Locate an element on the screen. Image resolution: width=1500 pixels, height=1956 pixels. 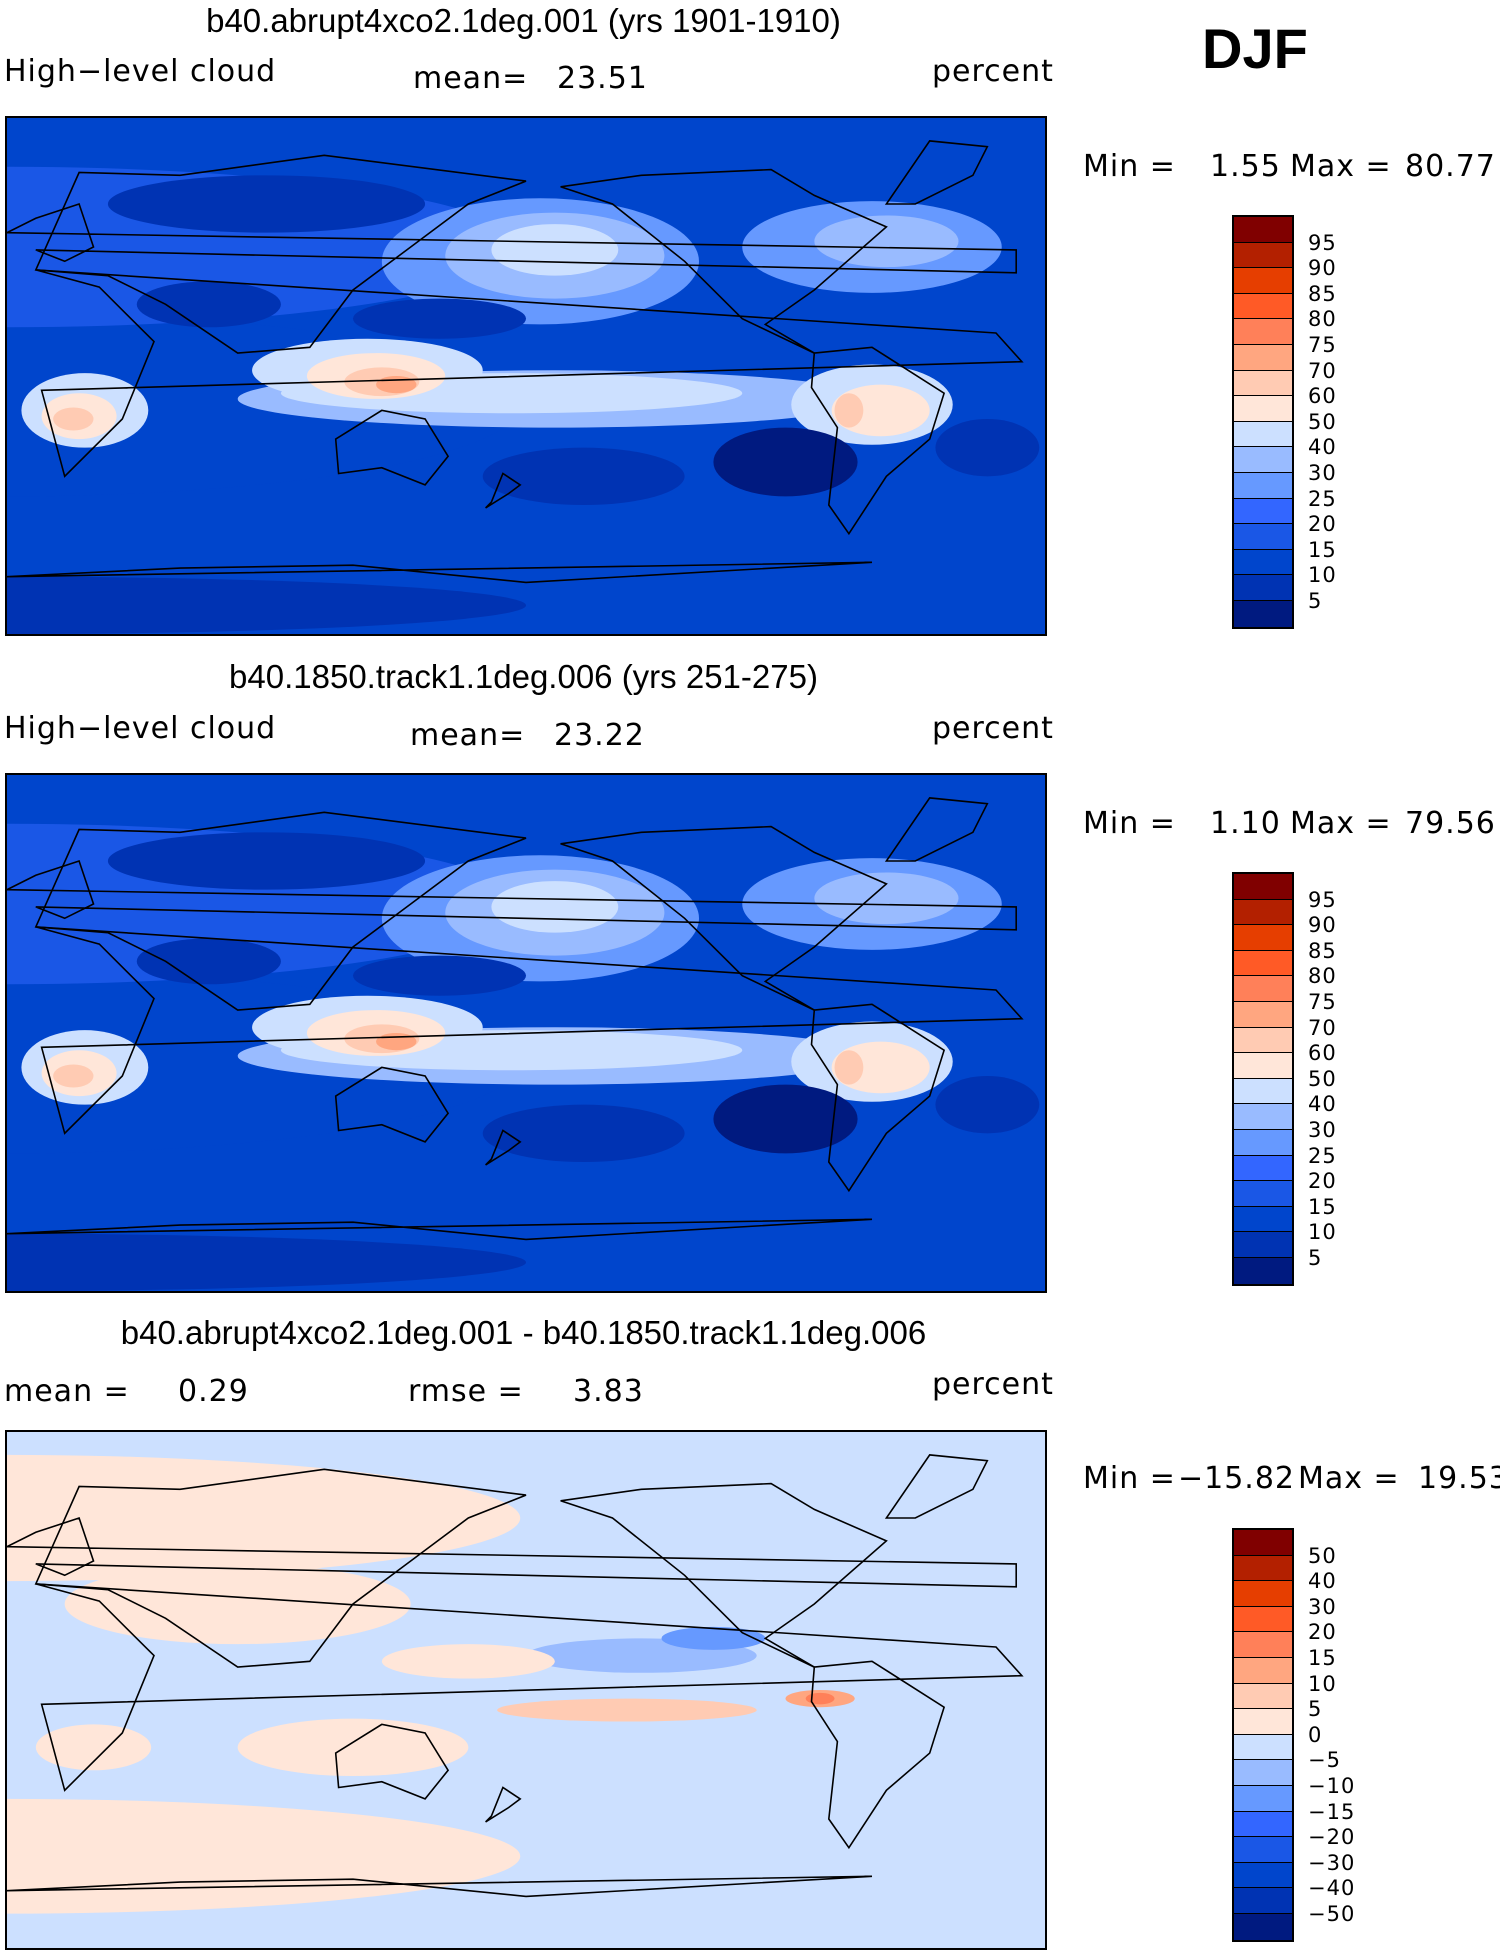
colorbar-tick-label: −10 is located at coordinates (1332, 1786).